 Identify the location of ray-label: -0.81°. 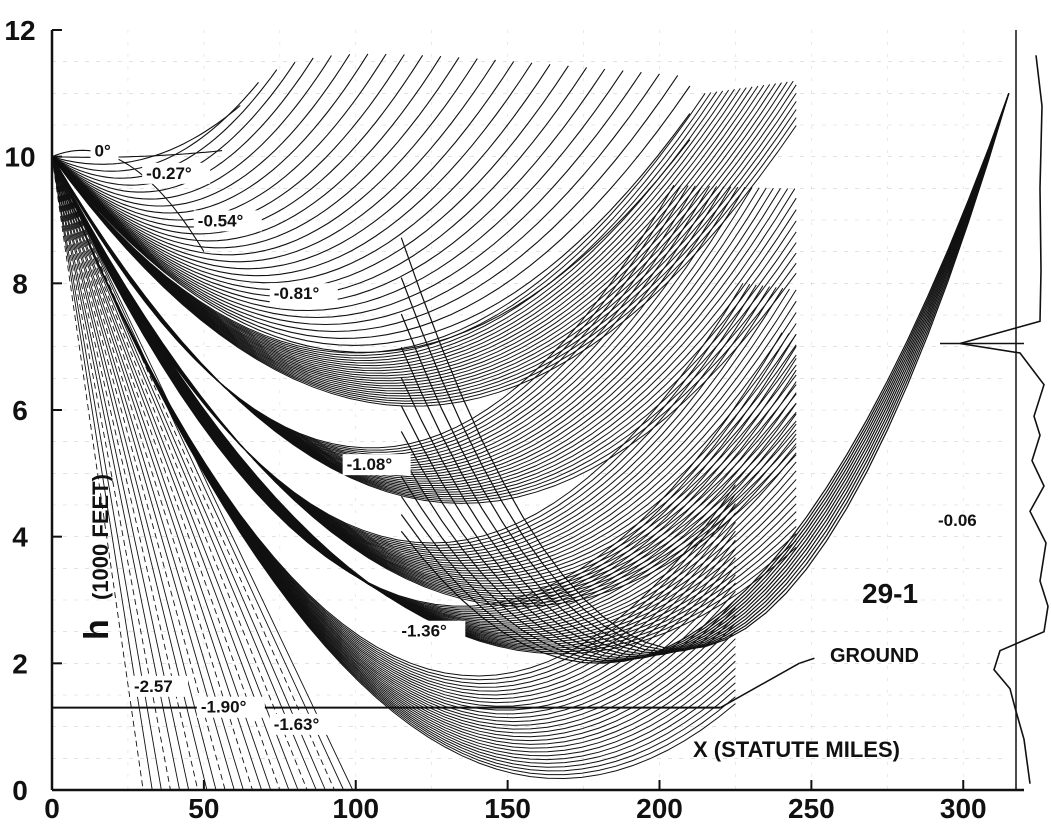
(297, 293).